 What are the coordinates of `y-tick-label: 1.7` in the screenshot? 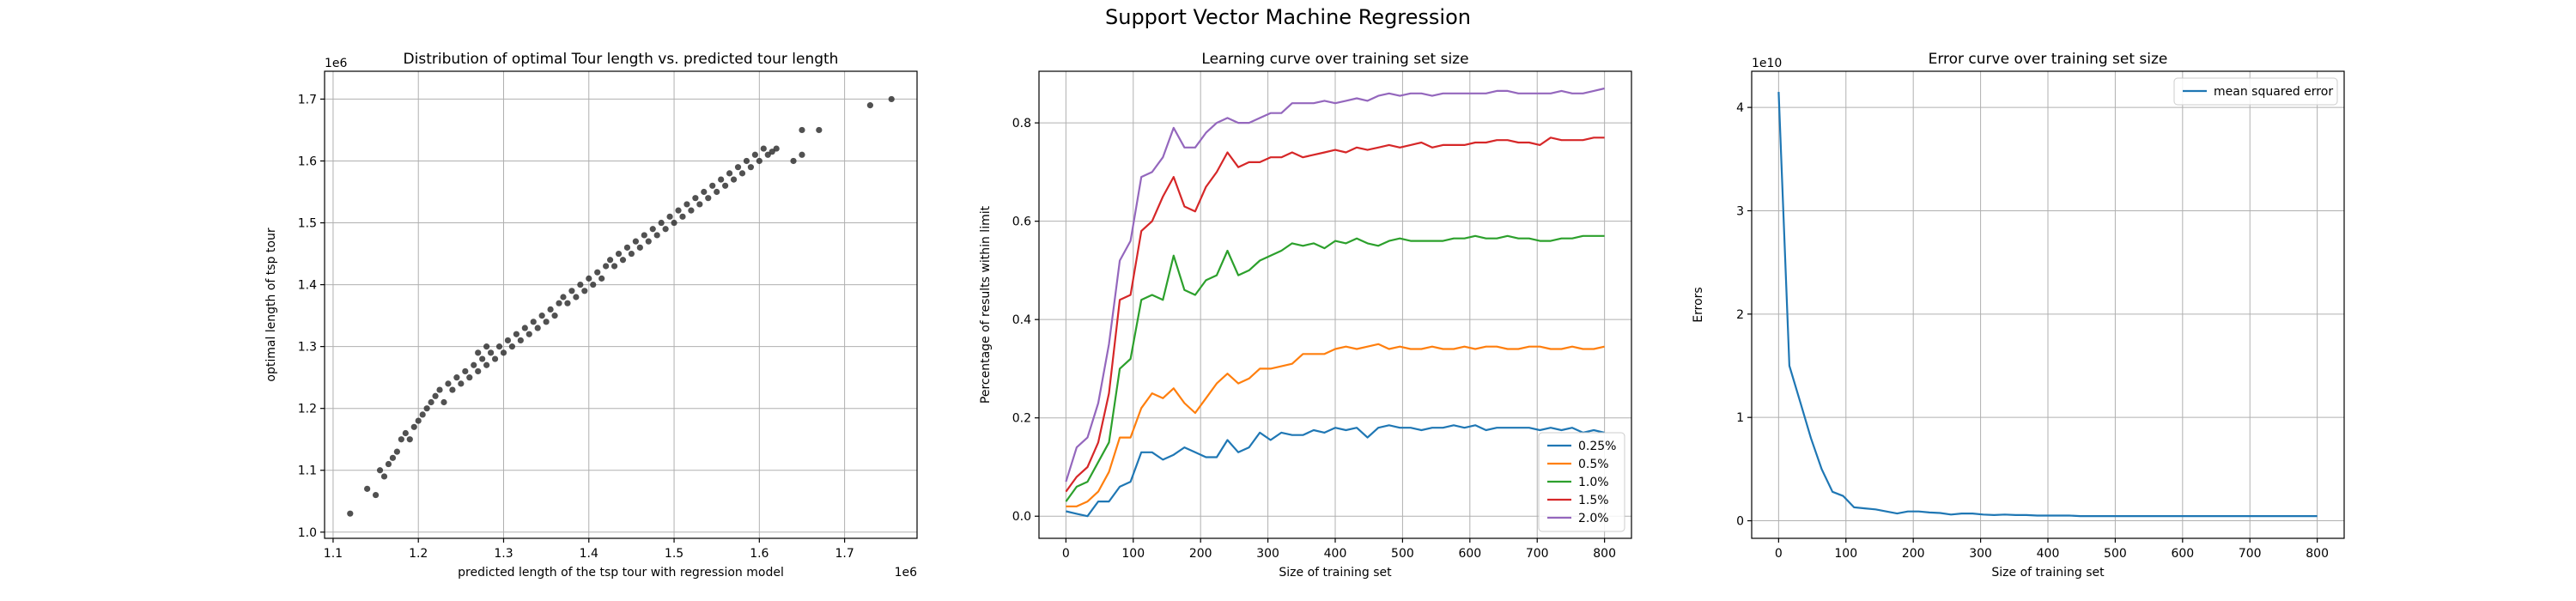 It's located at (307, 100).